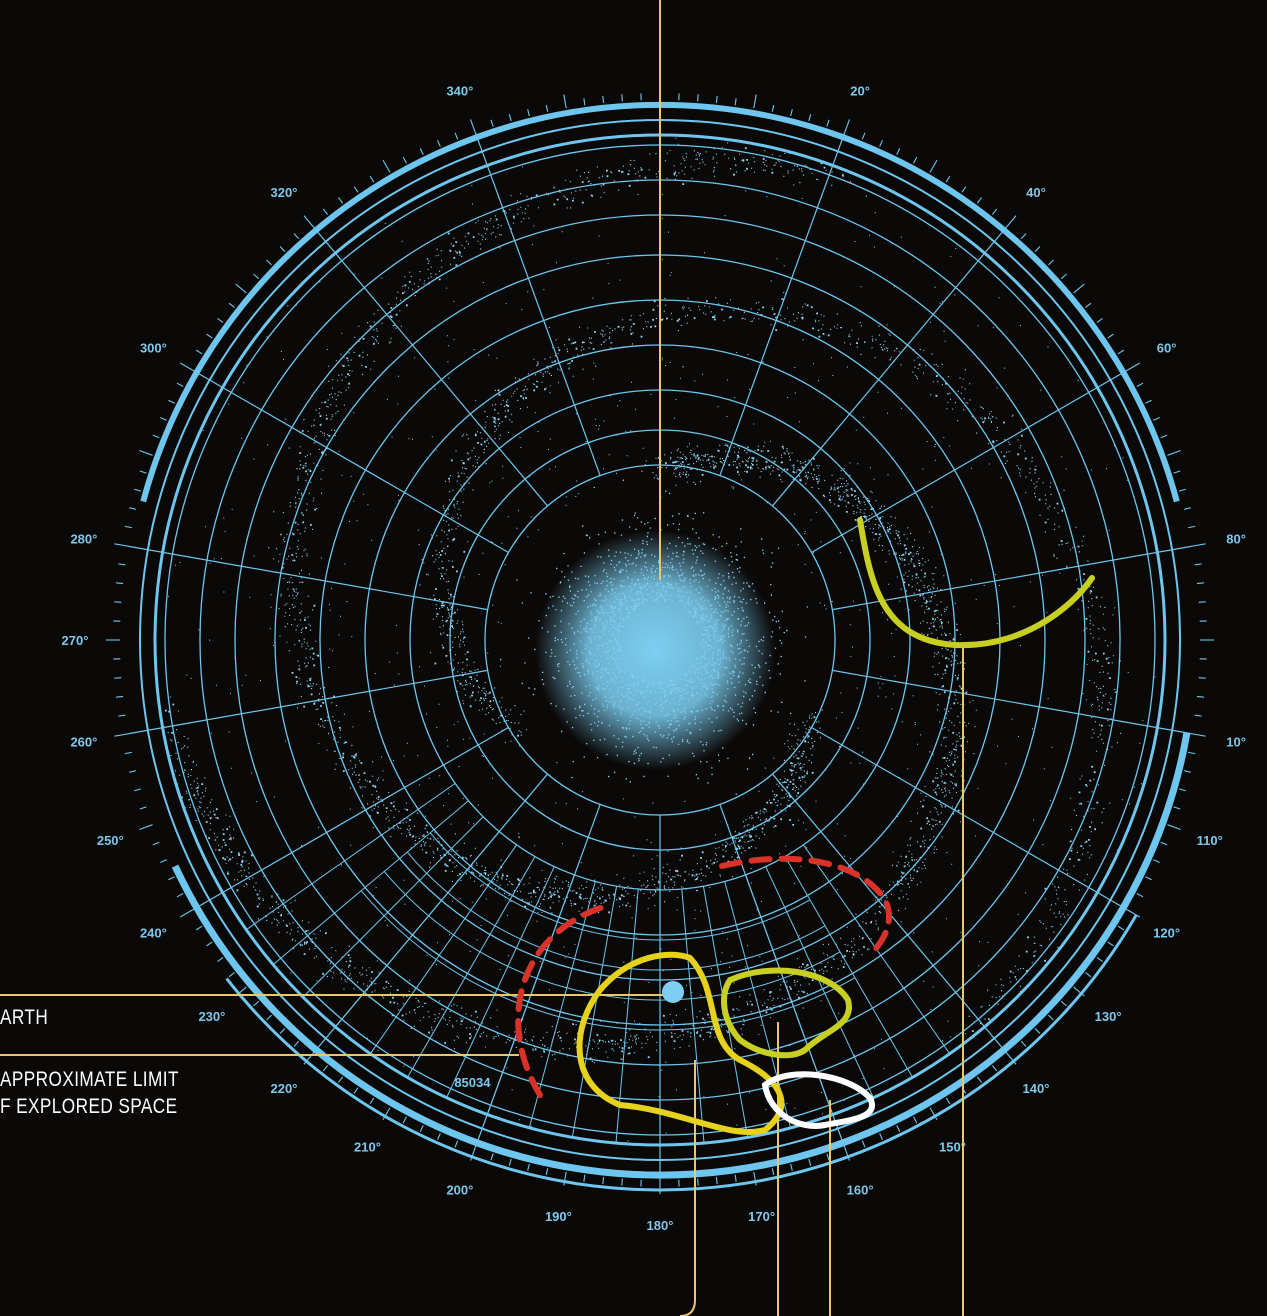  What do you see at coordinates (952, 1147) in the screenshot?
I see `degree-label: 150°` at bounding box center [952, 1147].